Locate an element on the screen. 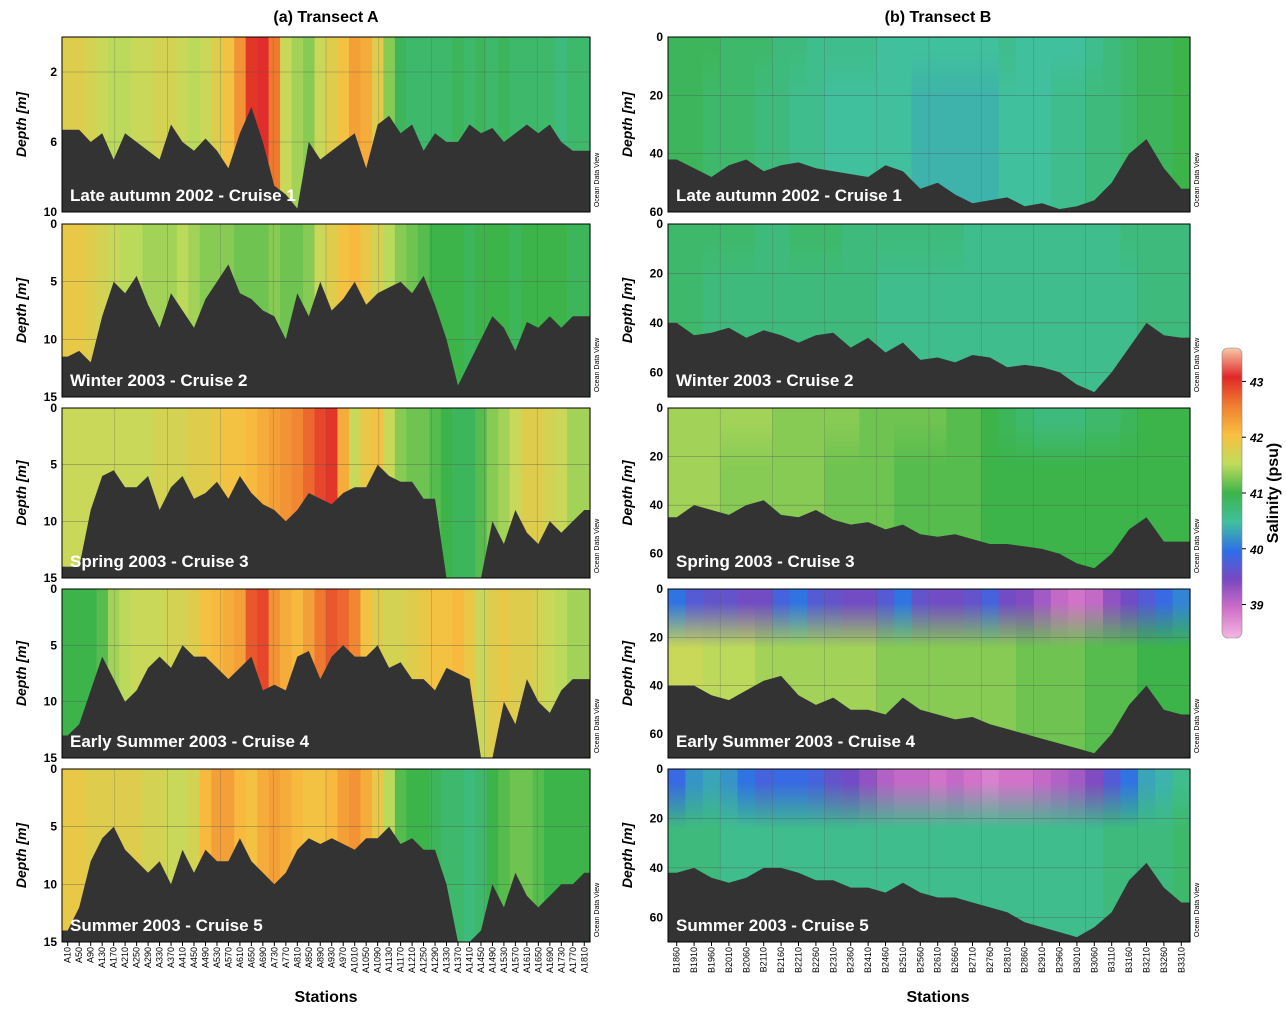 This screenshot has height=1014, width=1286. station-label: B2660 is located at coordinates (955, 960).